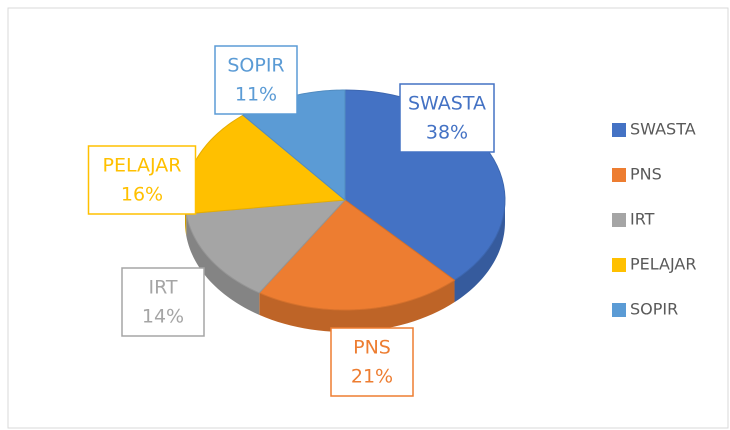 The image size is (730, 430). I want to click on legend-label: PELAJAR, so click(663, 264).